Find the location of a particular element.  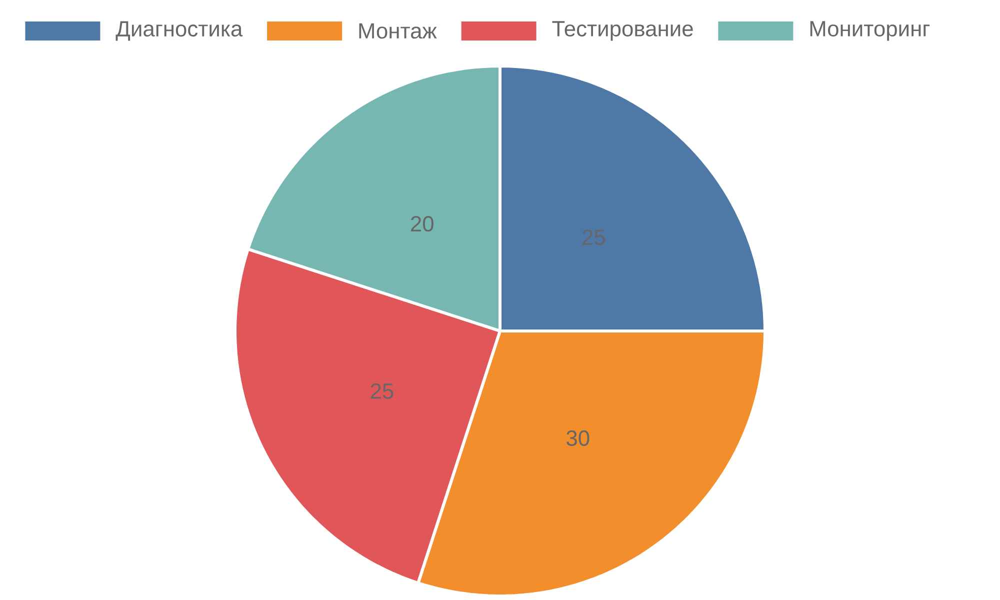

legend-label: Тестирование is located at coordinates (622, 31).